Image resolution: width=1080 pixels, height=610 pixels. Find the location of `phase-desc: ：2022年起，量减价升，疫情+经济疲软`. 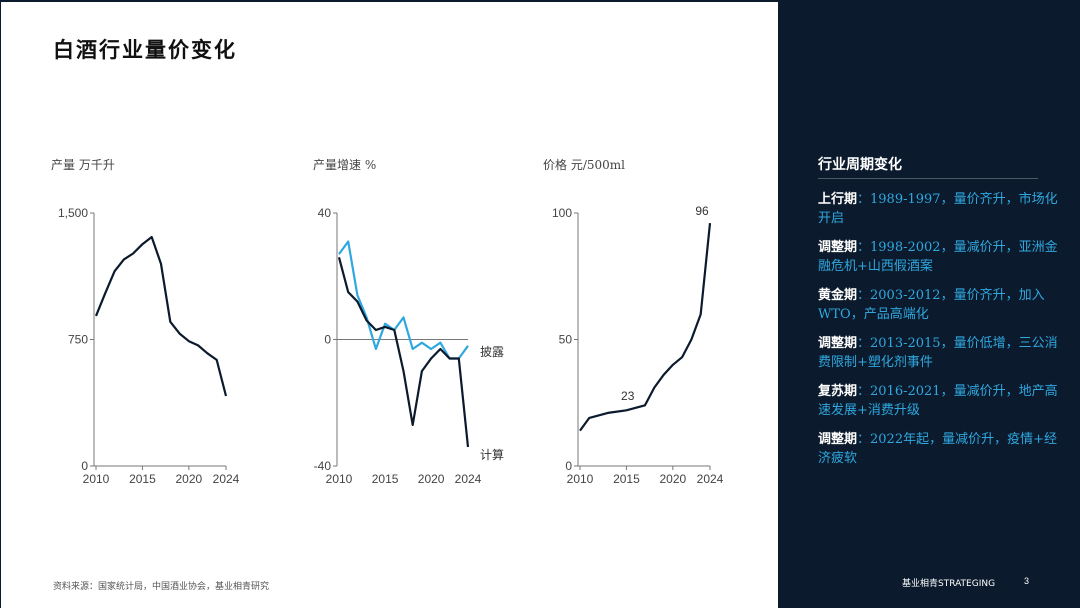

phase-desc: ：2022年起，量减价升，疫情+经济疲软 is located at coordinates (937, 449).